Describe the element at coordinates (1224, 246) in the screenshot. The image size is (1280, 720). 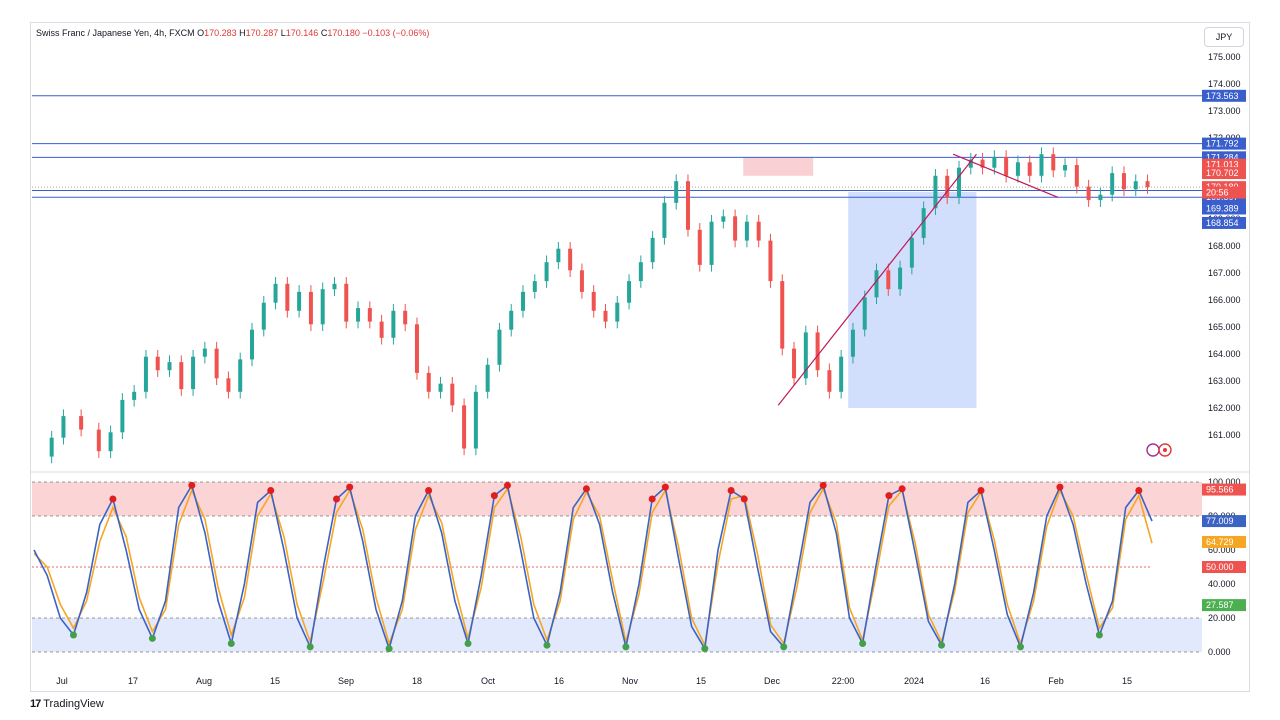
I see `price-tick-label: 168.000` at that location.